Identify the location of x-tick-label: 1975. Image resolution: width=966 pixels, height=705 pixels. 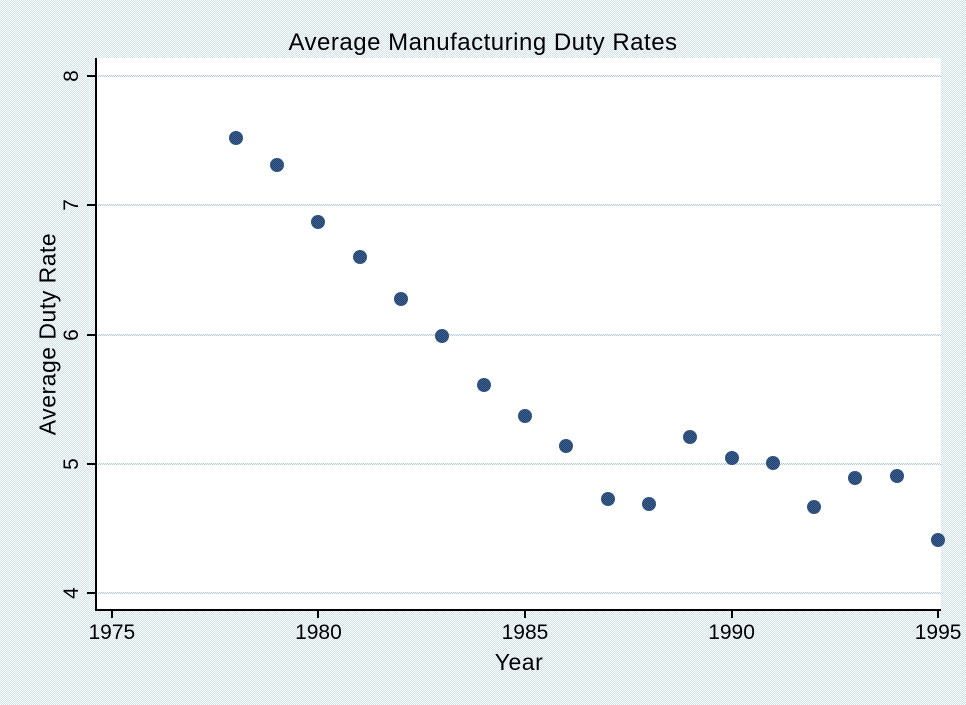
(112, 632).